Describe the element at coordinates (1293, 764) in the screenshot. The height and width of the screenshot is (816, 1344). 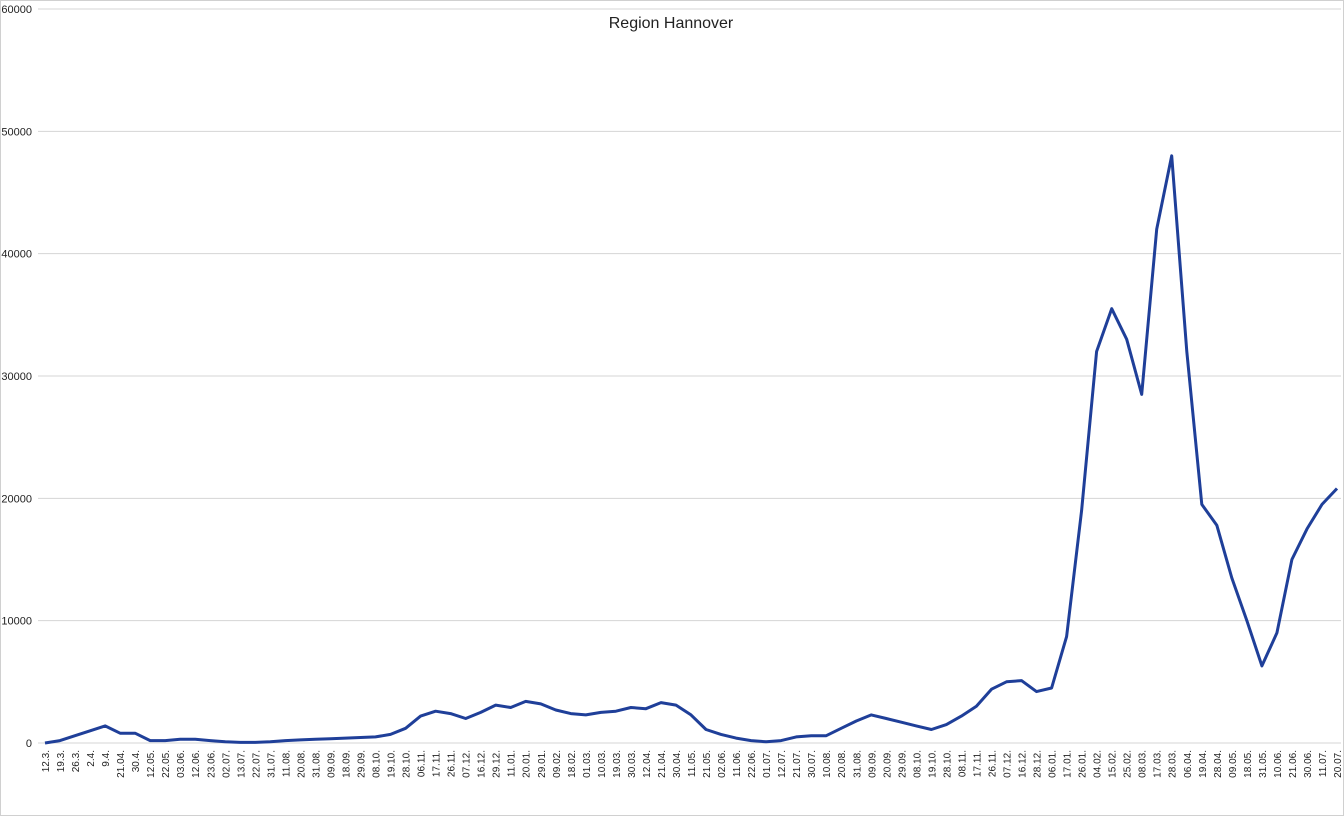
I see `x-tick-label: 21.06.` at that location.